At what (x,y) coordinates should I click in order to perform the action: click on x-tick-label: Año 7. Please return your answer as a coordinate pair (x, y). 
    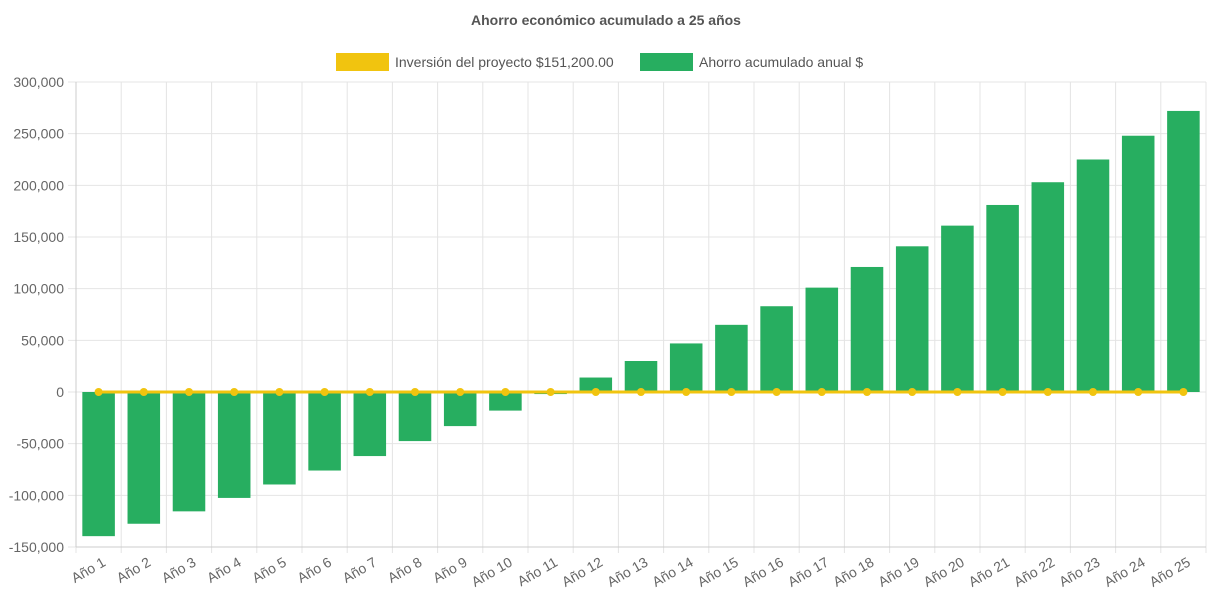
    Looking at the image, I should click on (360, 570).